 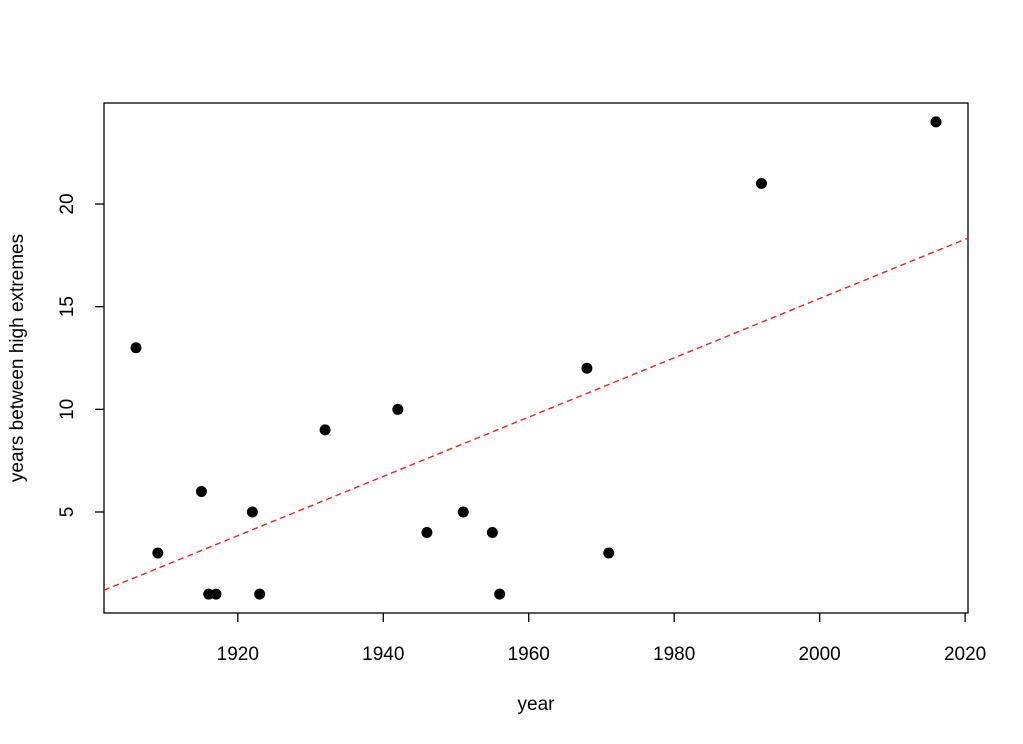 I want to click on x-tick-label: 1980, so click(x=674, y=654).